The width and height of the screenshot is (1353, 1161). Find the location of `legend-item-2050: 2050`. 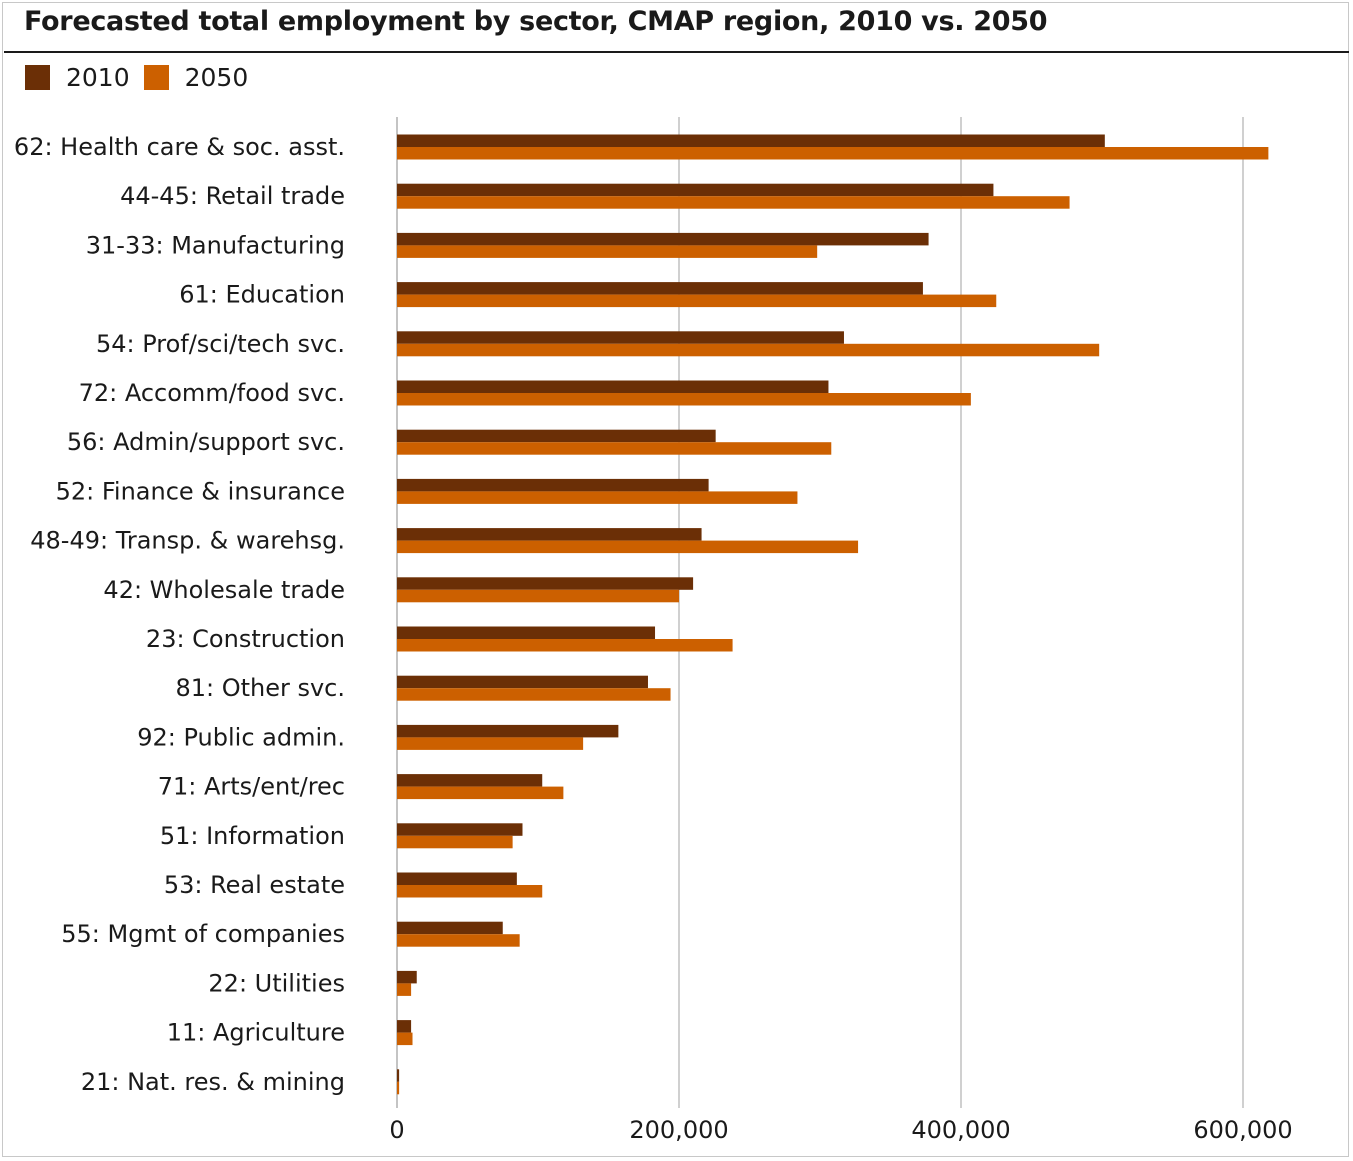

legend-item-2050: 2050 is located at coordinates (196, 77).